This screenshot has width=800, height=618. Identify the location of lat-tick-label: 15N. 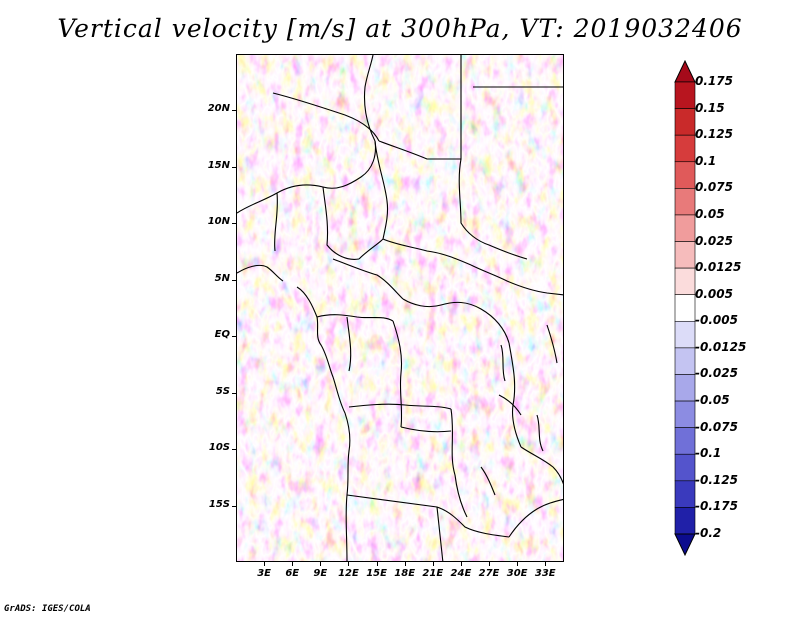
(218, 165).